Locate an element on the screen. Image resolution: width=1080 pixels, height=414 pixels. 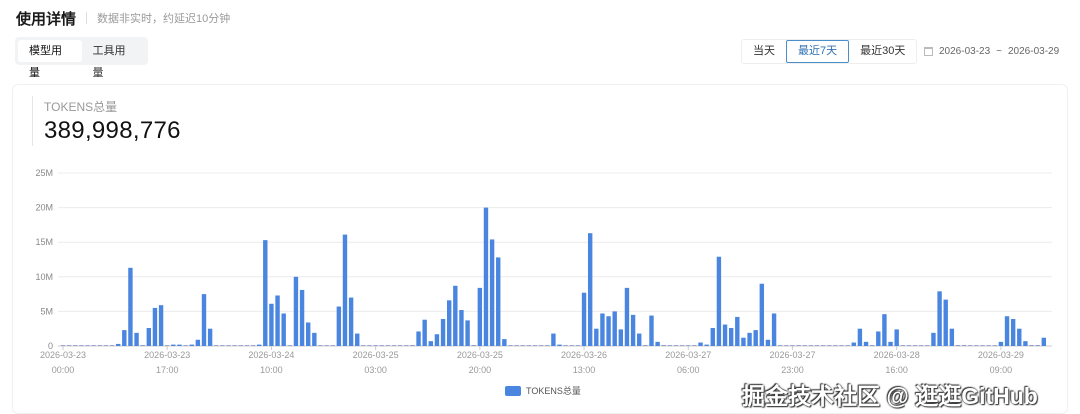
date-range-picker: 2026-03-23 ~ 2026-03-29 is located at coordinates (993, 51).